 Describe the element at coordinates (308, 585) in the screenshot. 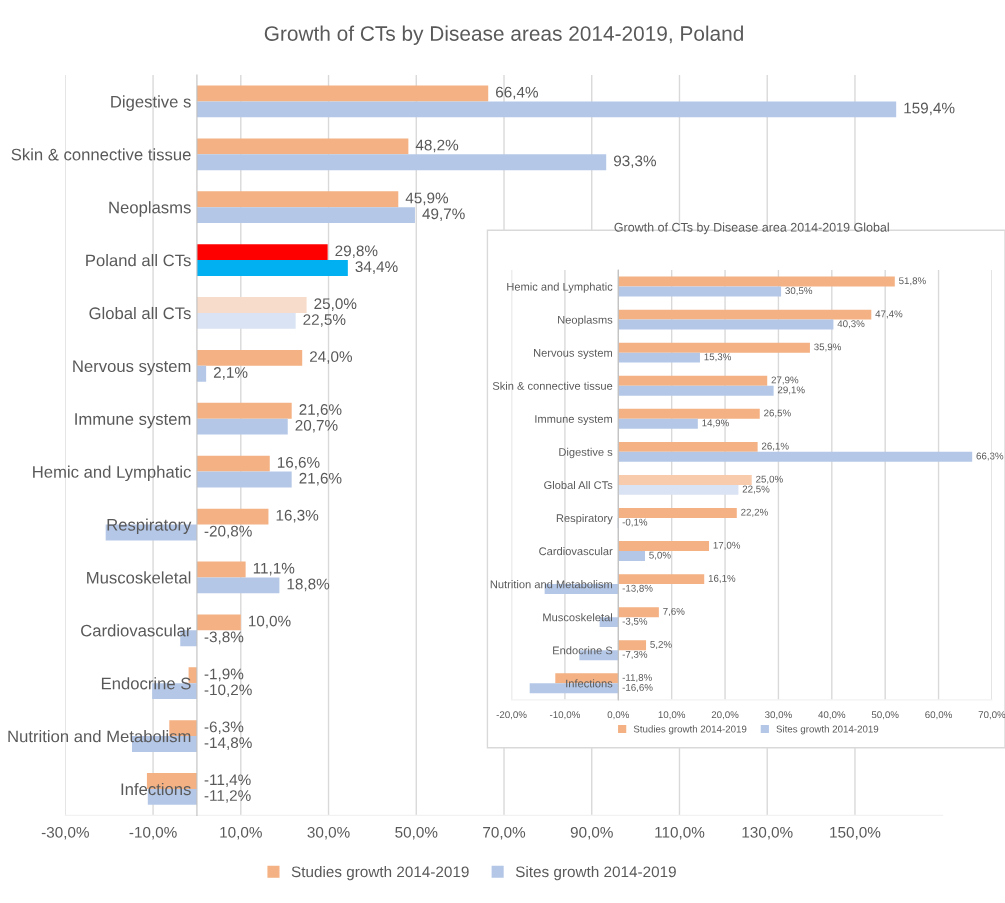

I see `data-label: 18,8%` at that location.